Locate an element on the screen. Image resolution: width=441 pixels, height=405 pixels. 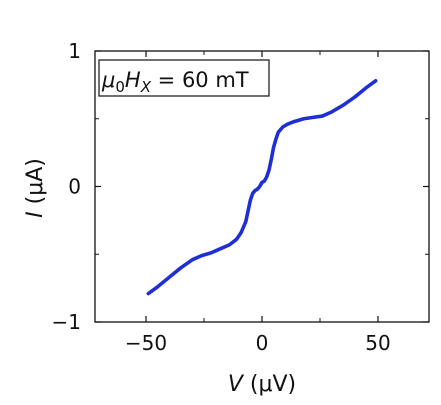
x-axis-title: V (μV) is located at coordinates (262, 384).